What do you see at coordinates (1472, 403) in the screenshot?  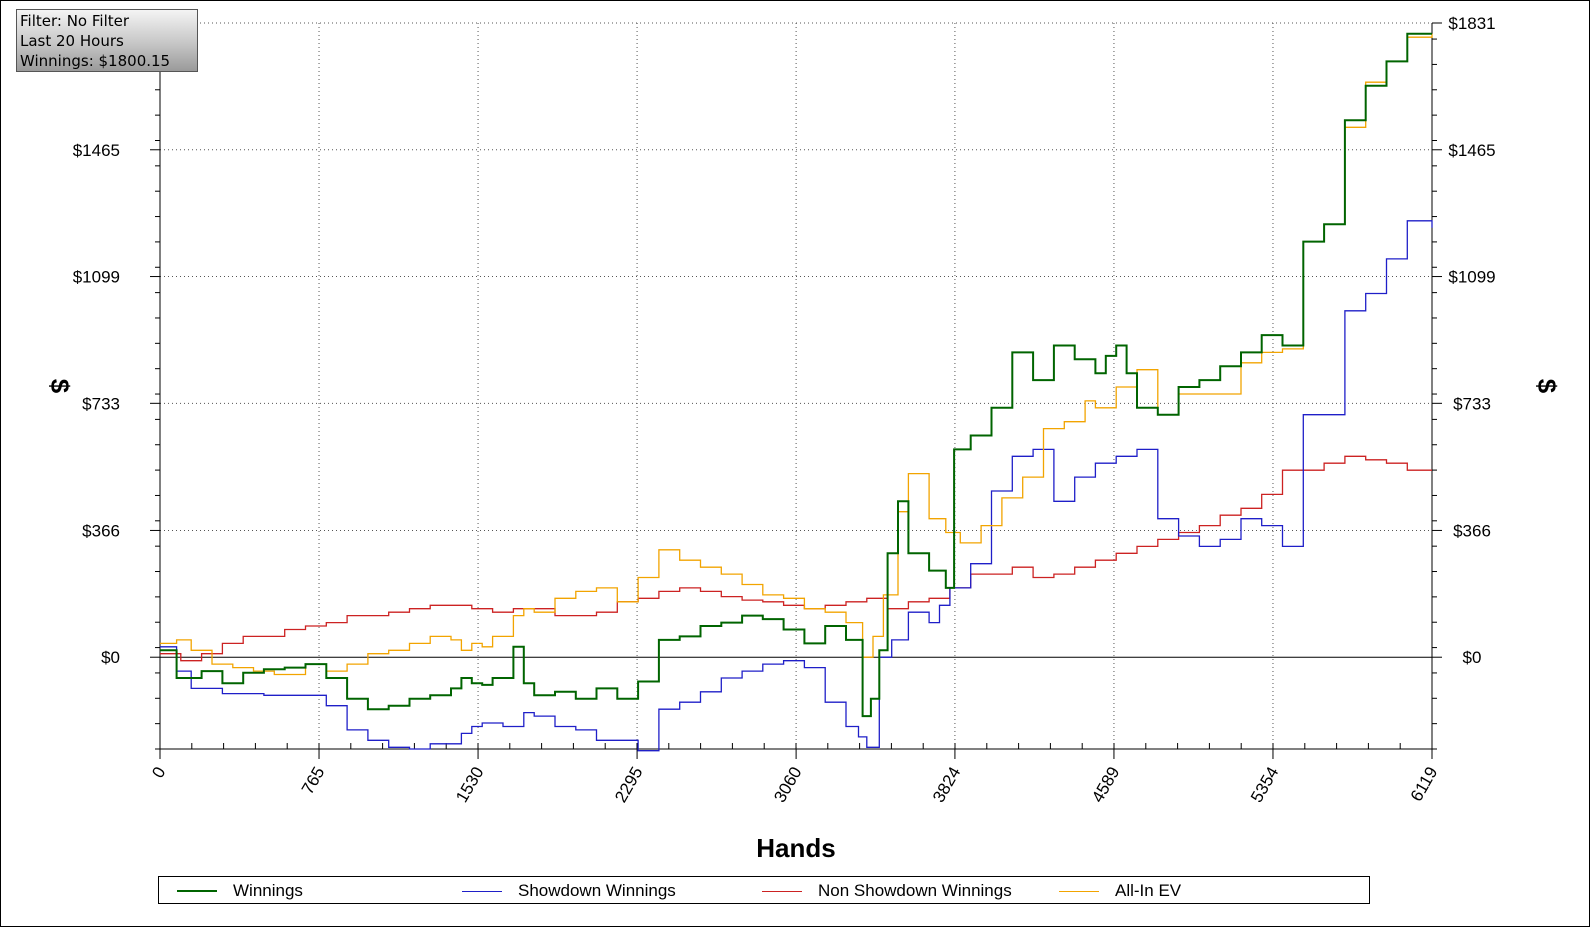 I see `y-tick-label-right: $733` at bounding box center [1472, 403].